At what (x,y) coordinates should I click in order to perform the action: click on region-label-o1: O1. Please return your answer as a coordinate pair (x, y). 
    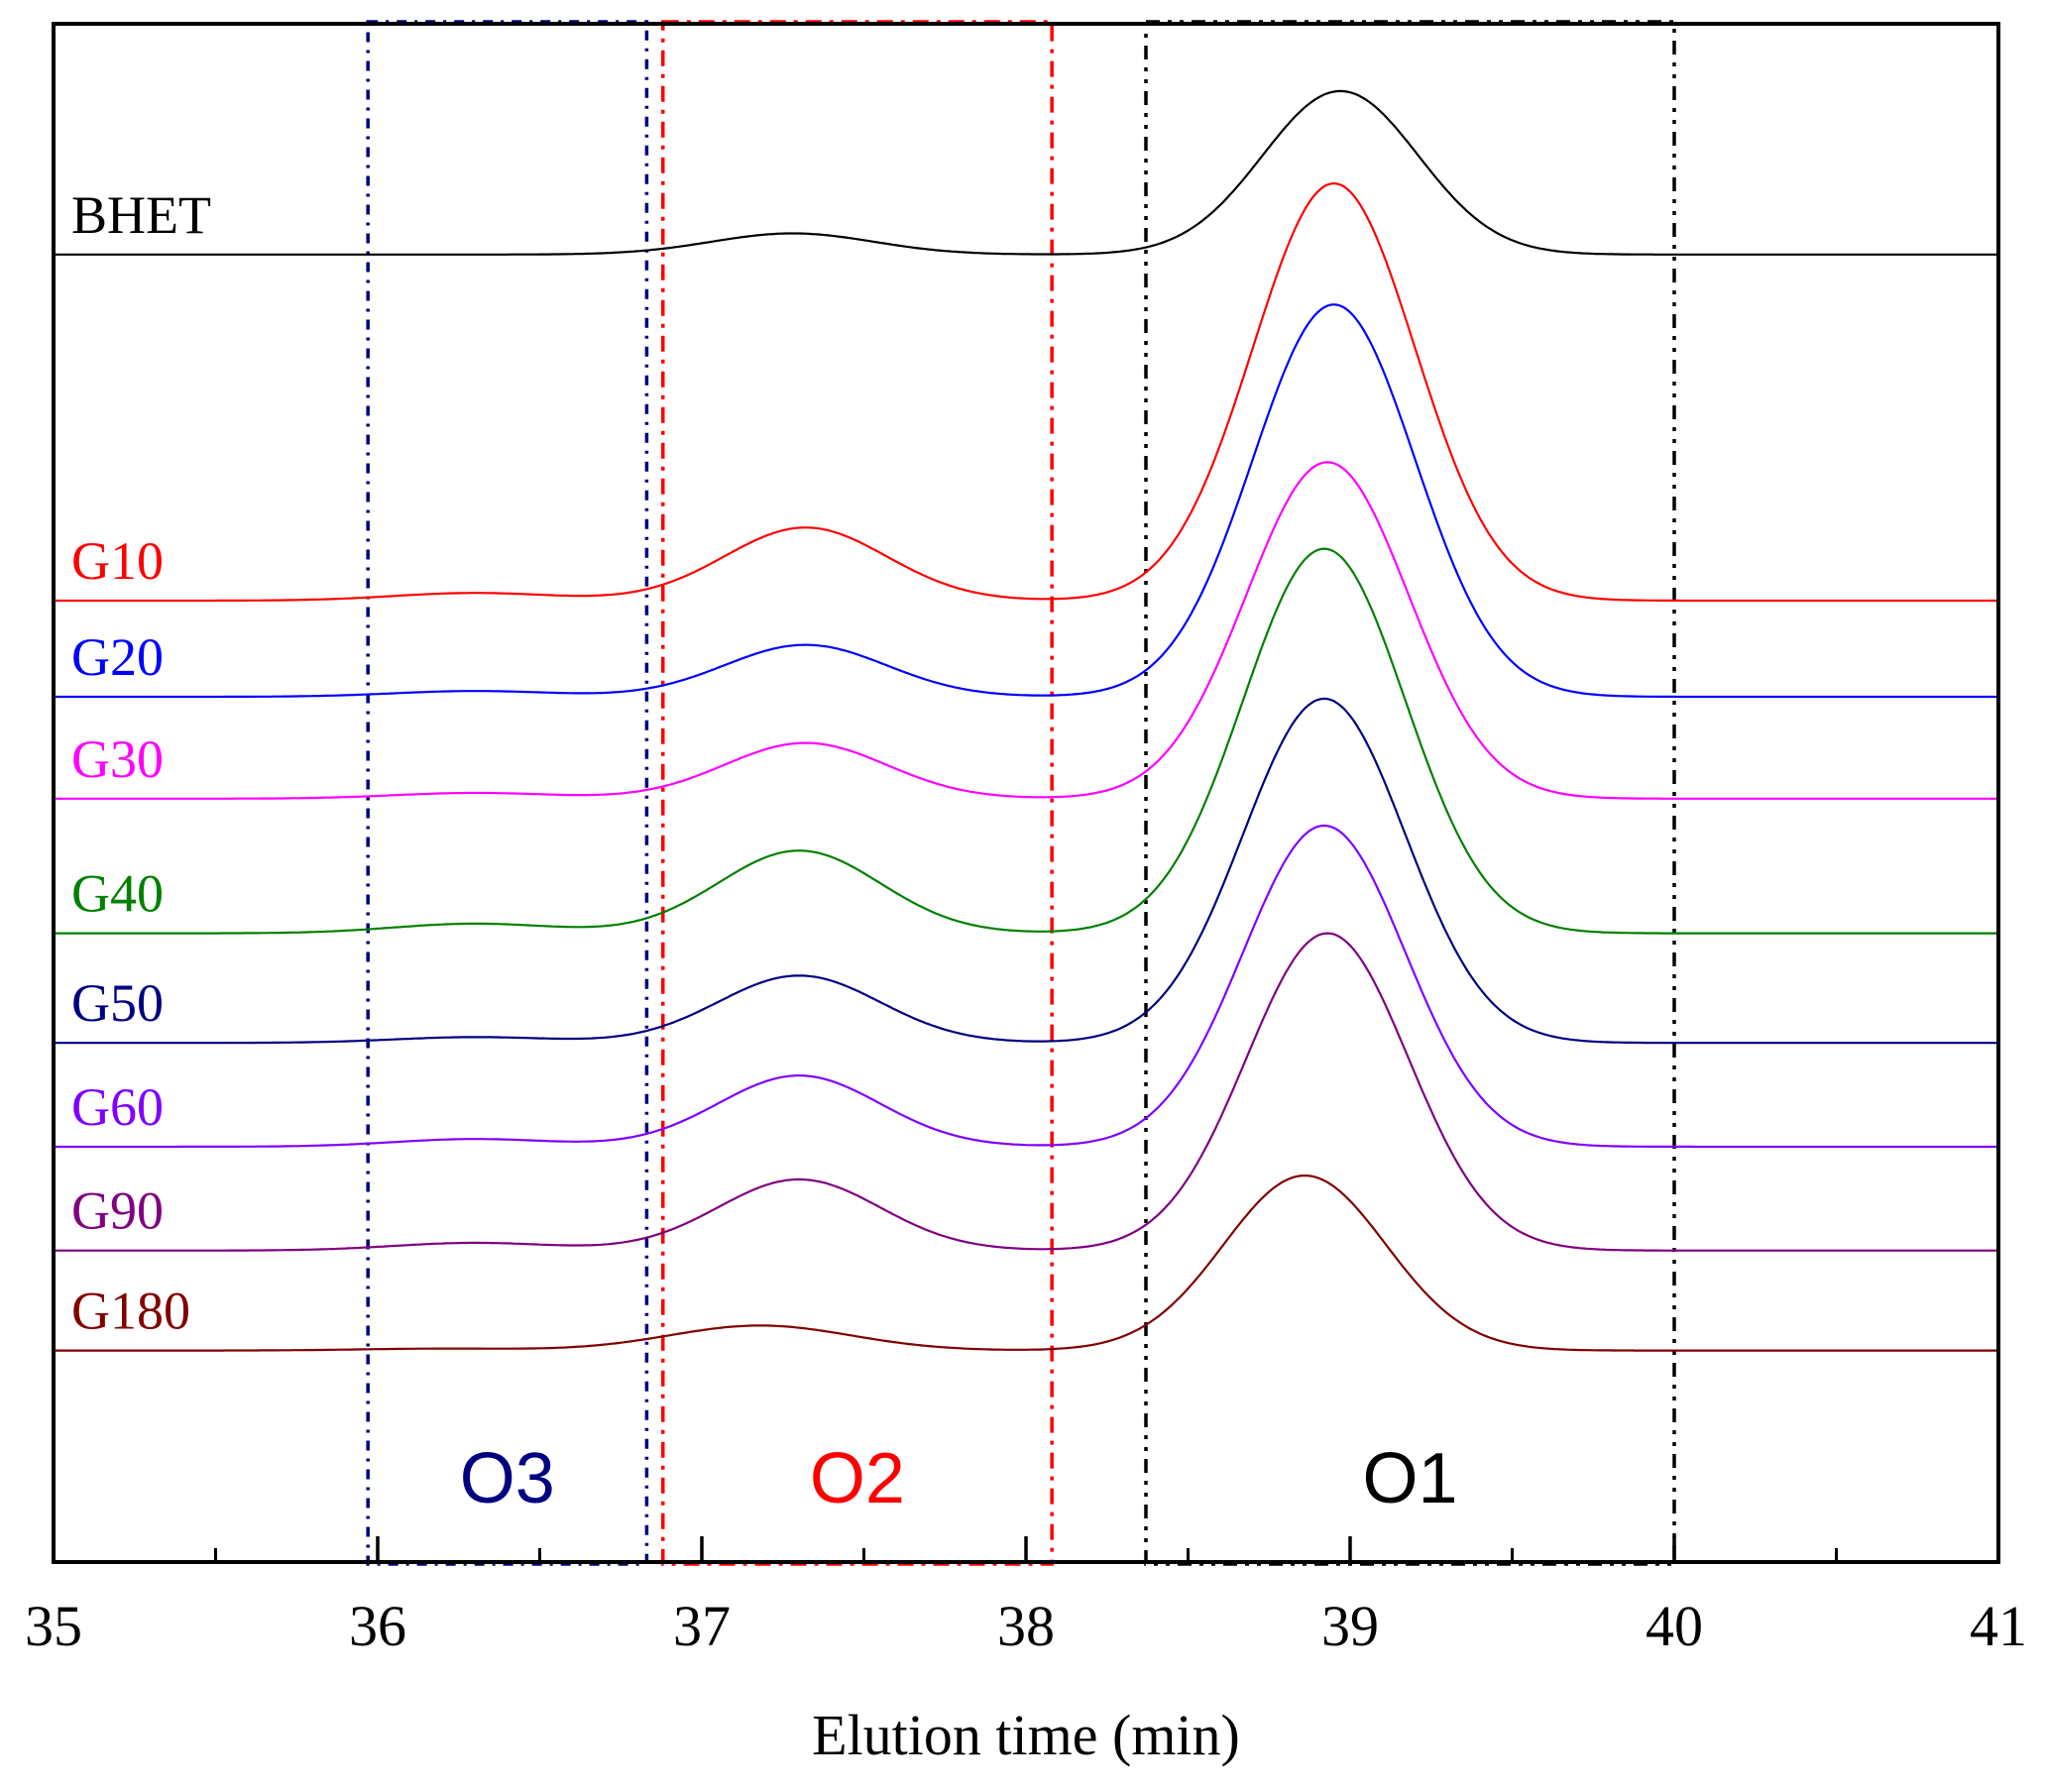
    Looking at the image, I should click on (1409, 1478).